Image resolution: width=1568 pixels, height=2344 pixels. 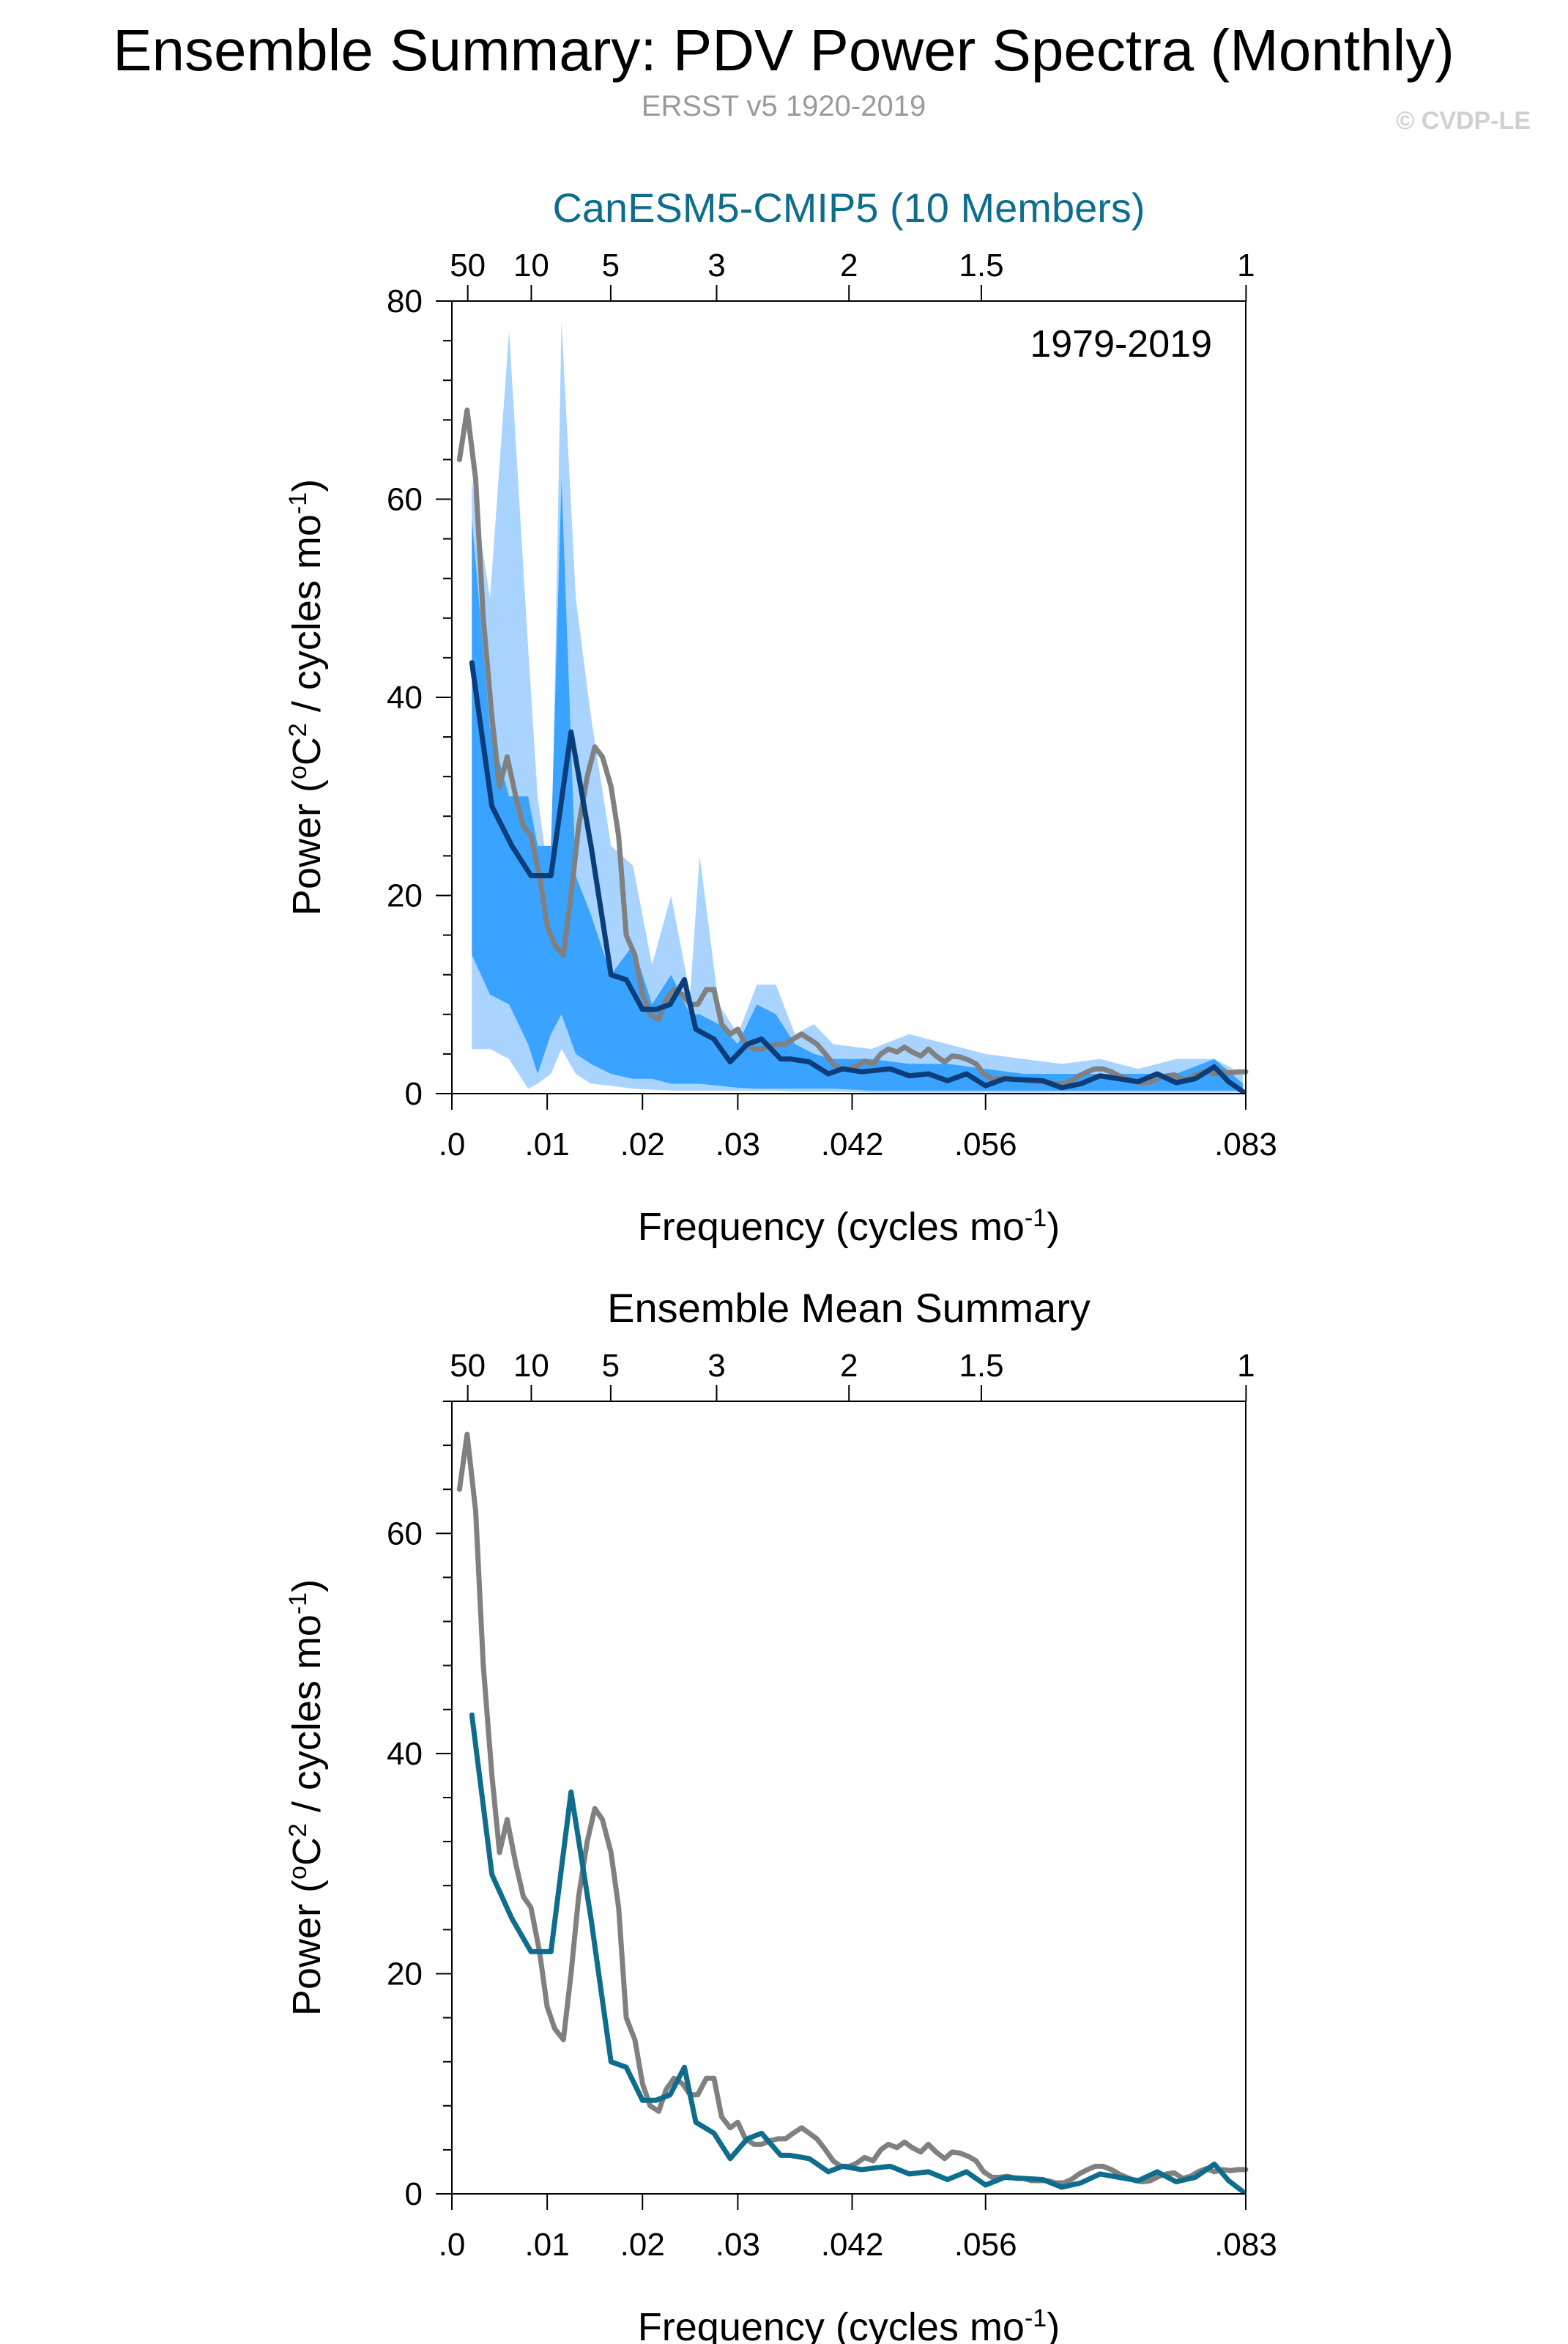 I want to click on observed-line, so click(x=852, y=747).